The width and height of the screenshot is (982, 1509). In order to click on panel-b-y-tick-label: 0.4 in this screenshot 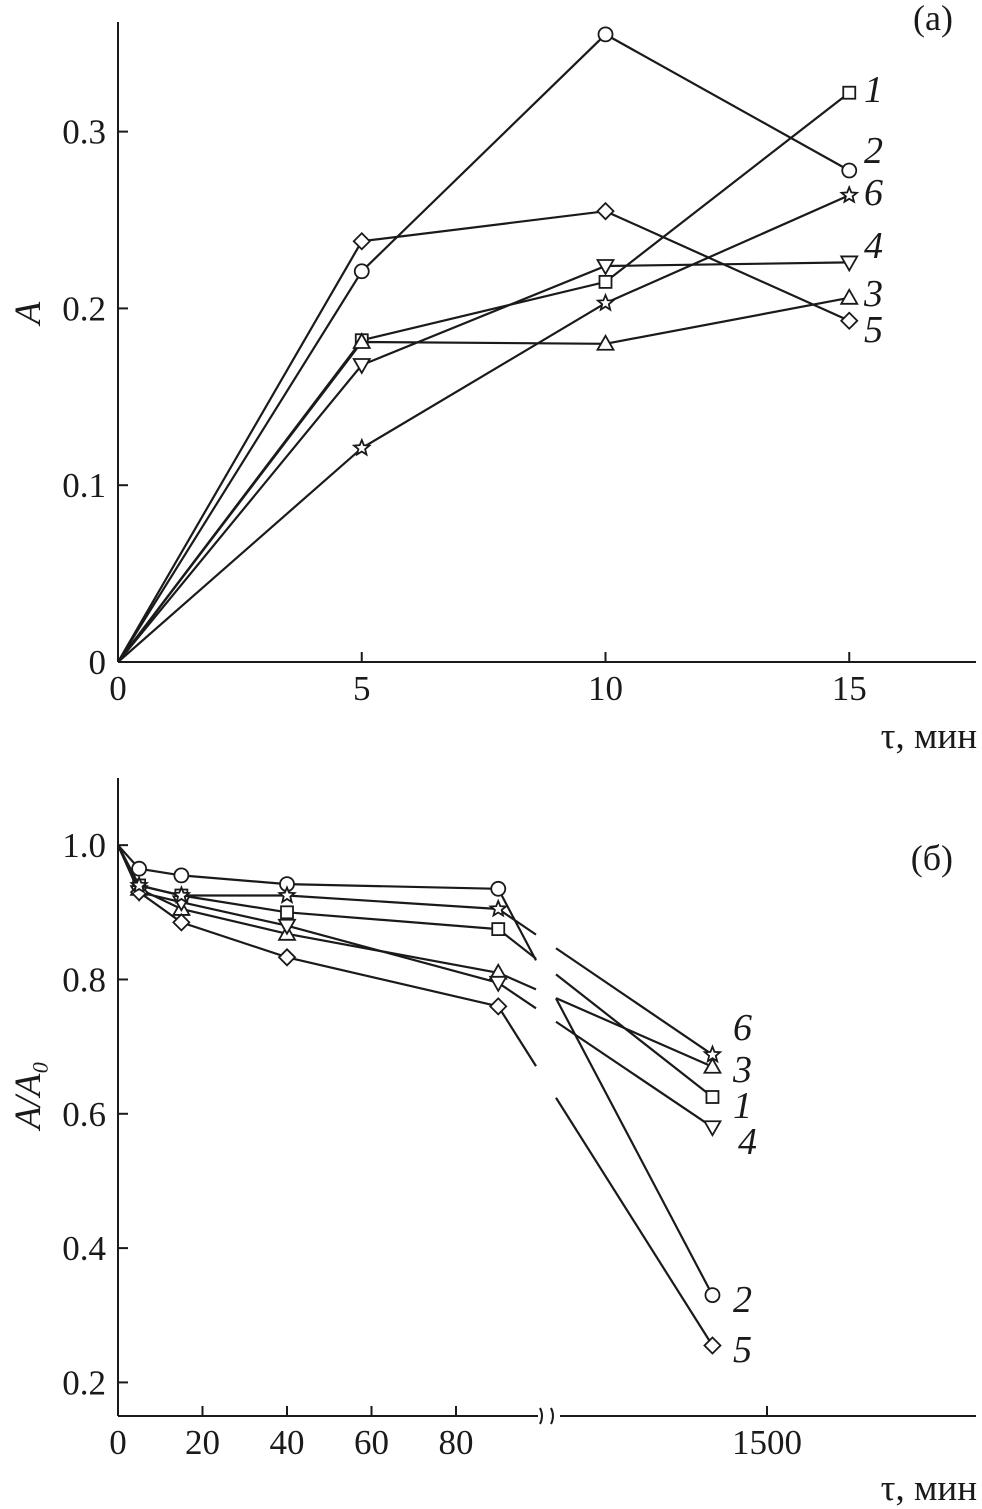, I will do `click(84, 1248)`.